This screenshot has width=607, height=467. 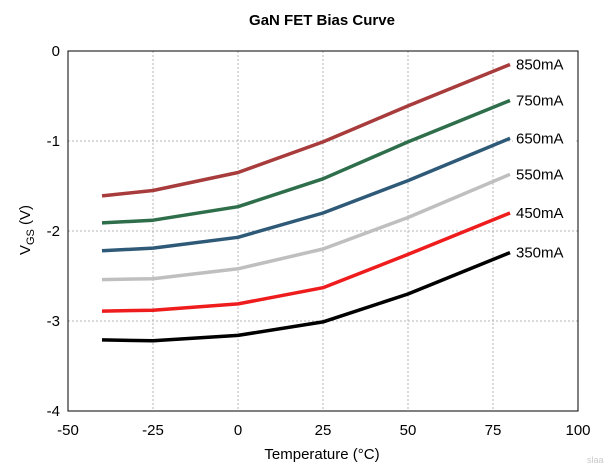 What do you see at coordinates (540, 174) in the screenshot?
I see `series-label-550mA: 550mA` at bounding box center [540, 174].